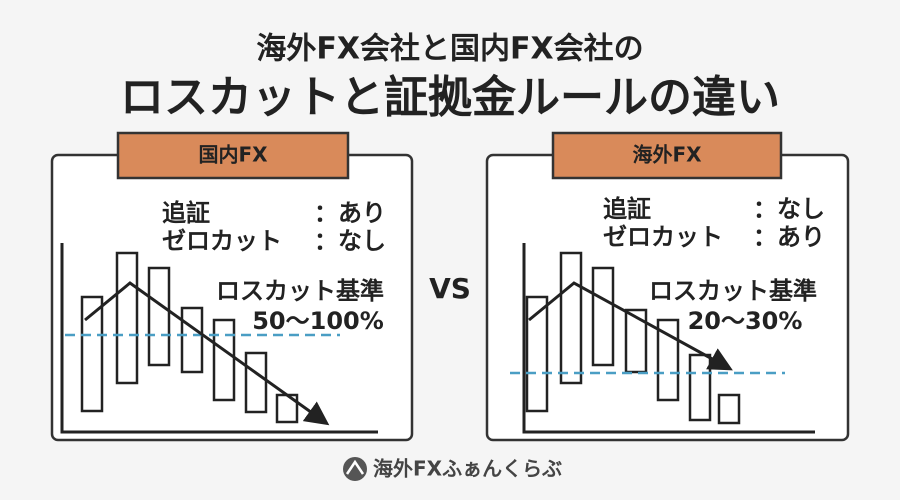  What do you see at coordinates (745, 321) in the screenshot?
I see `losscut-value: 20〜30%` at bounding box center [745, 321].